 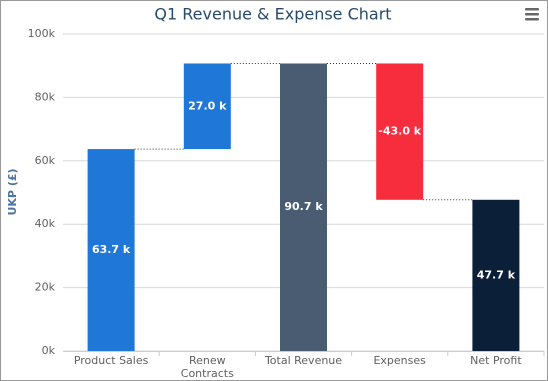 I want to click on y-tick-label: 20k, so click(x=45, y=287).